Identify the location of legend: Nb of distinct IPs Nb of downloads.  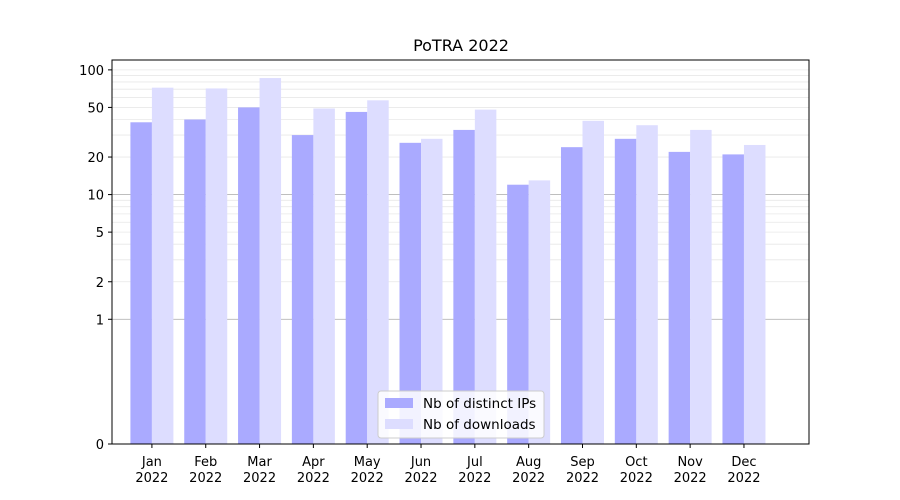
(461, 414).